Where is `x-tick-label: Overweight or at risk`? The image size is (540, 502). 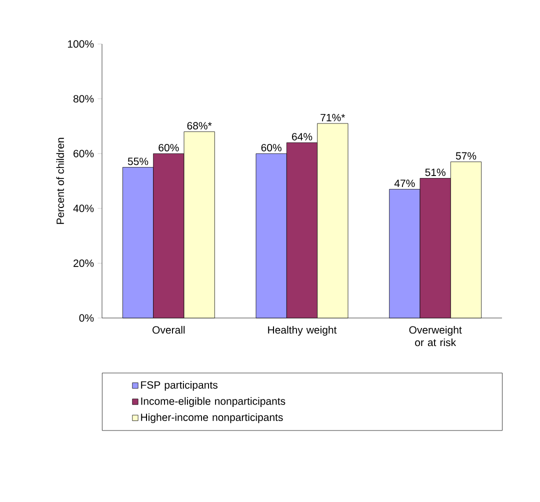
x-tick-label: Overweight or at risk is located at coordinates (435, 336).